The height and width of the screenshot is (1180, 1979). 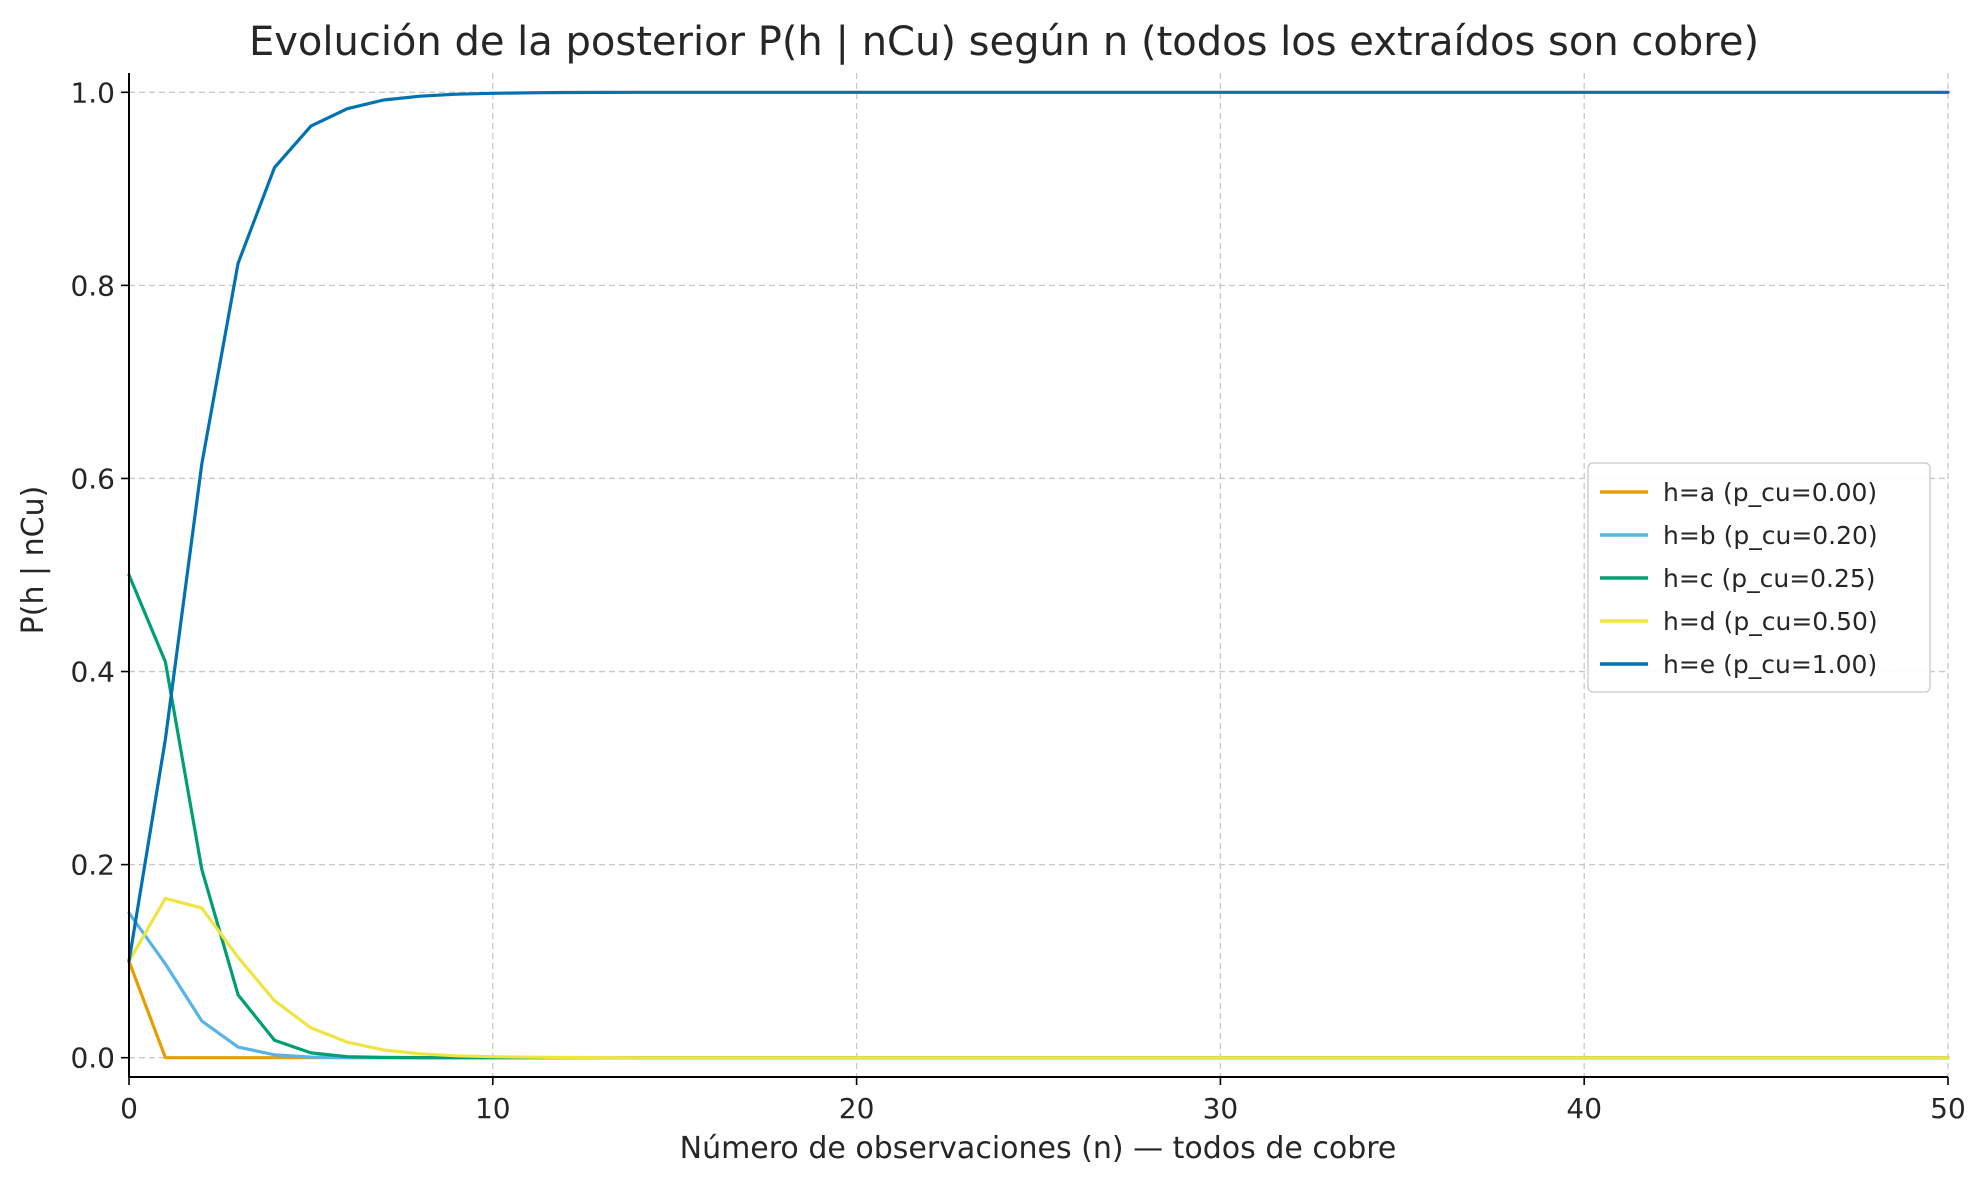 I want to click on legend-box, so click(x=1759, y=577).